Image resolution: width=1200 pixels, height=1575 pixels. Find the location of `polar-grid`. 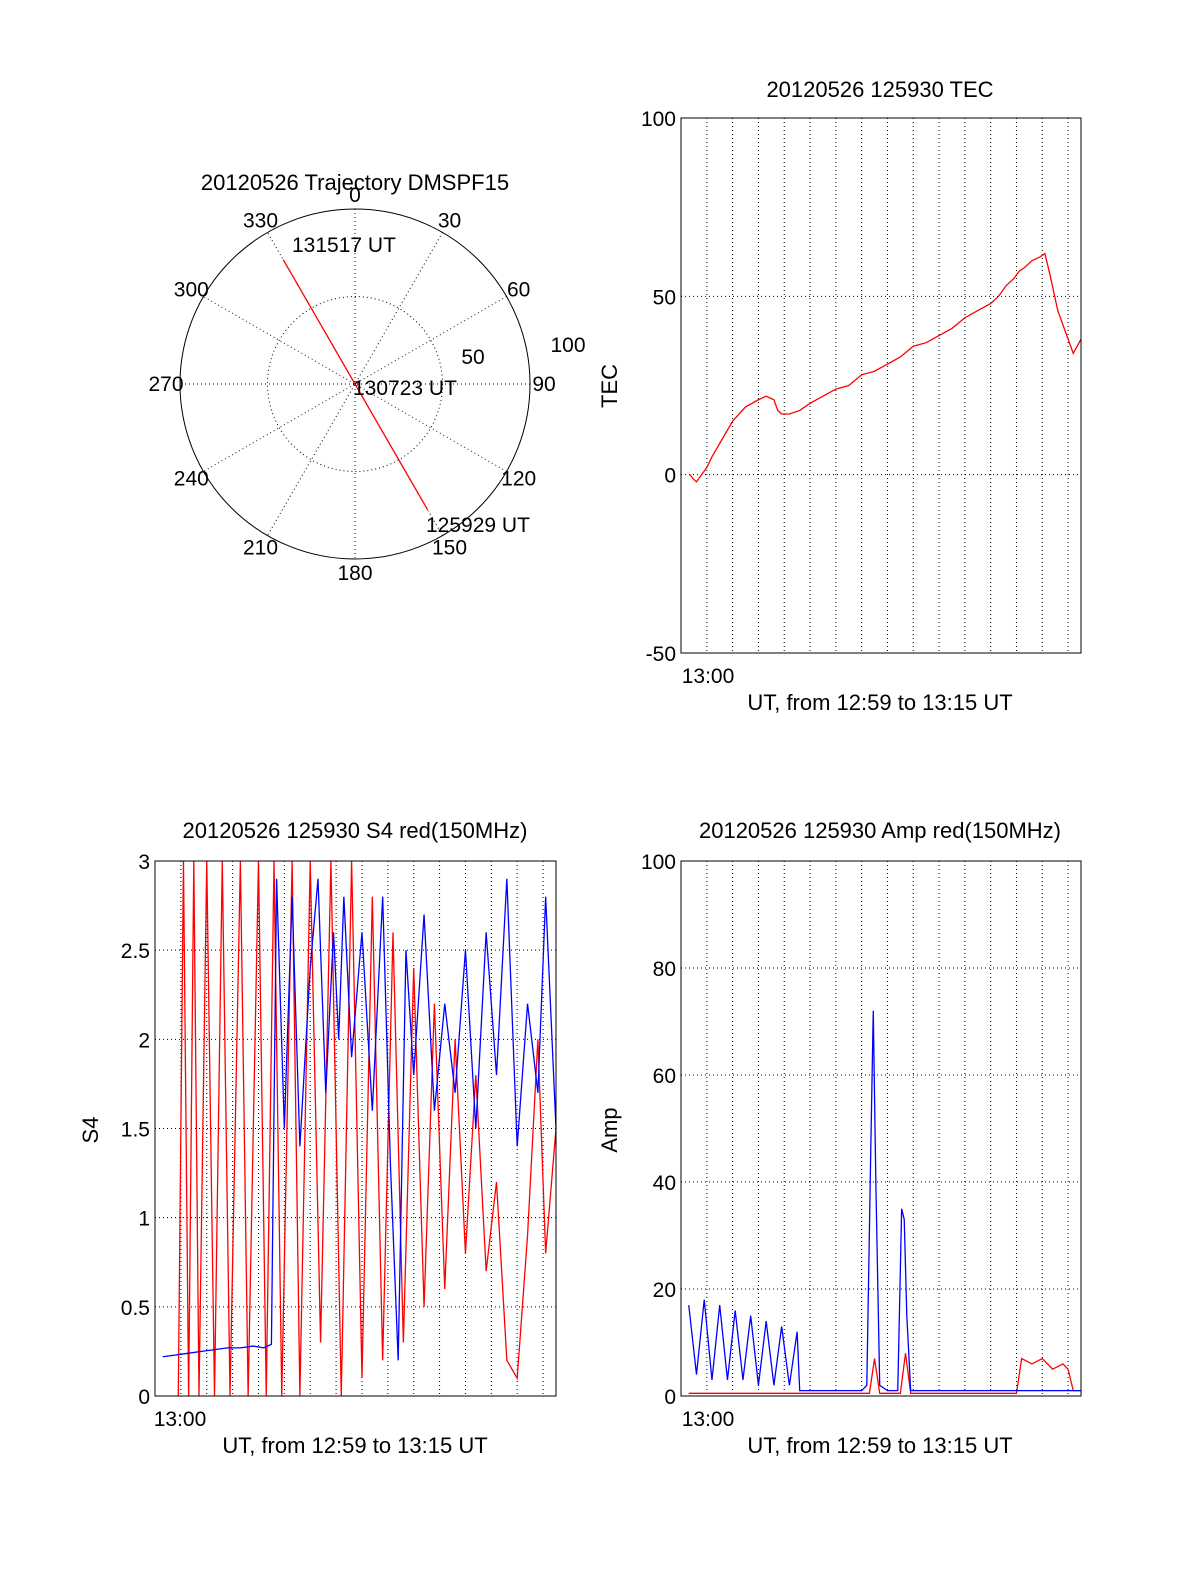

polar-grid is located at coordinates (355, 384).